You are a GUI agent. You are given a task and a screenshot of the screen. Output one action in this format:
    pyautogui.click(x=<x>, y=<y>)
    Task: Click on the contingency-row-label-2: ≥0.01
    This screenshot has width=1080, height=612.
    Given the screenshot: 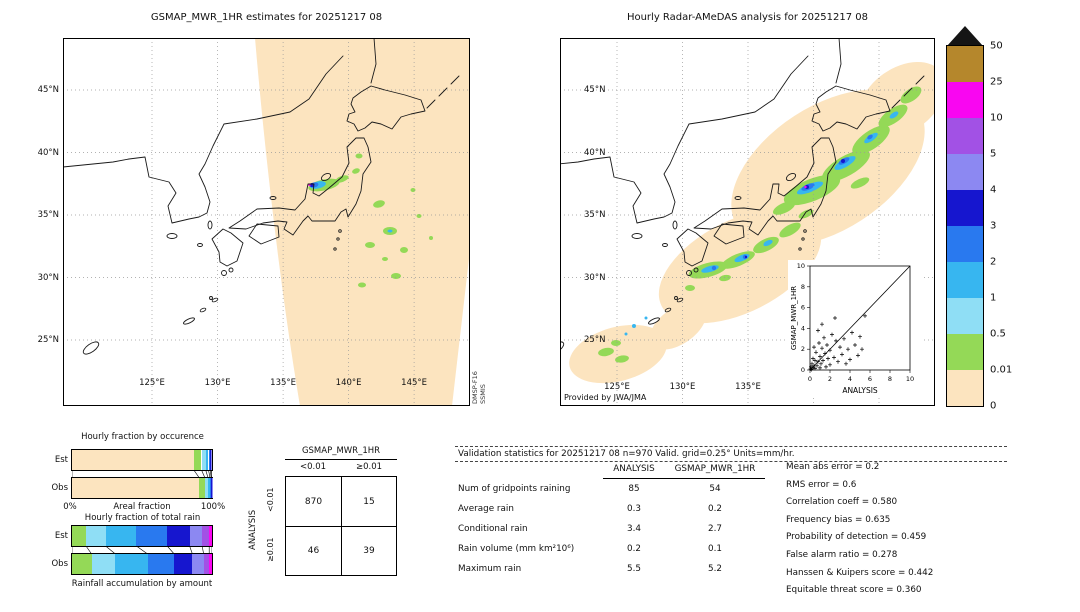 What is the action you would take?
    pyautogui.click(x=270, y=549)
    